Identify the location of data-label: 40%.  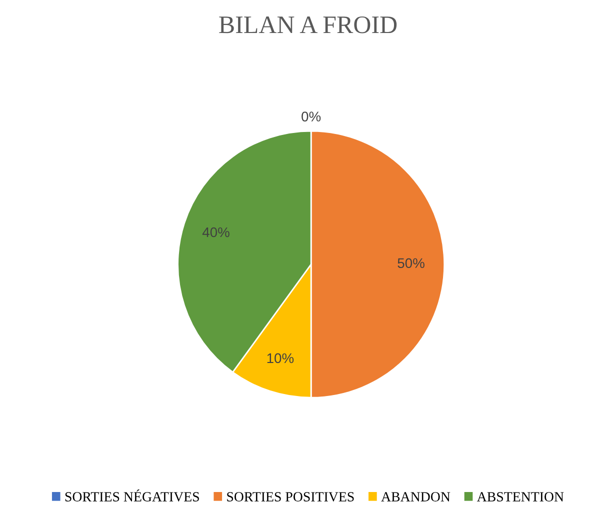
(216, 232).